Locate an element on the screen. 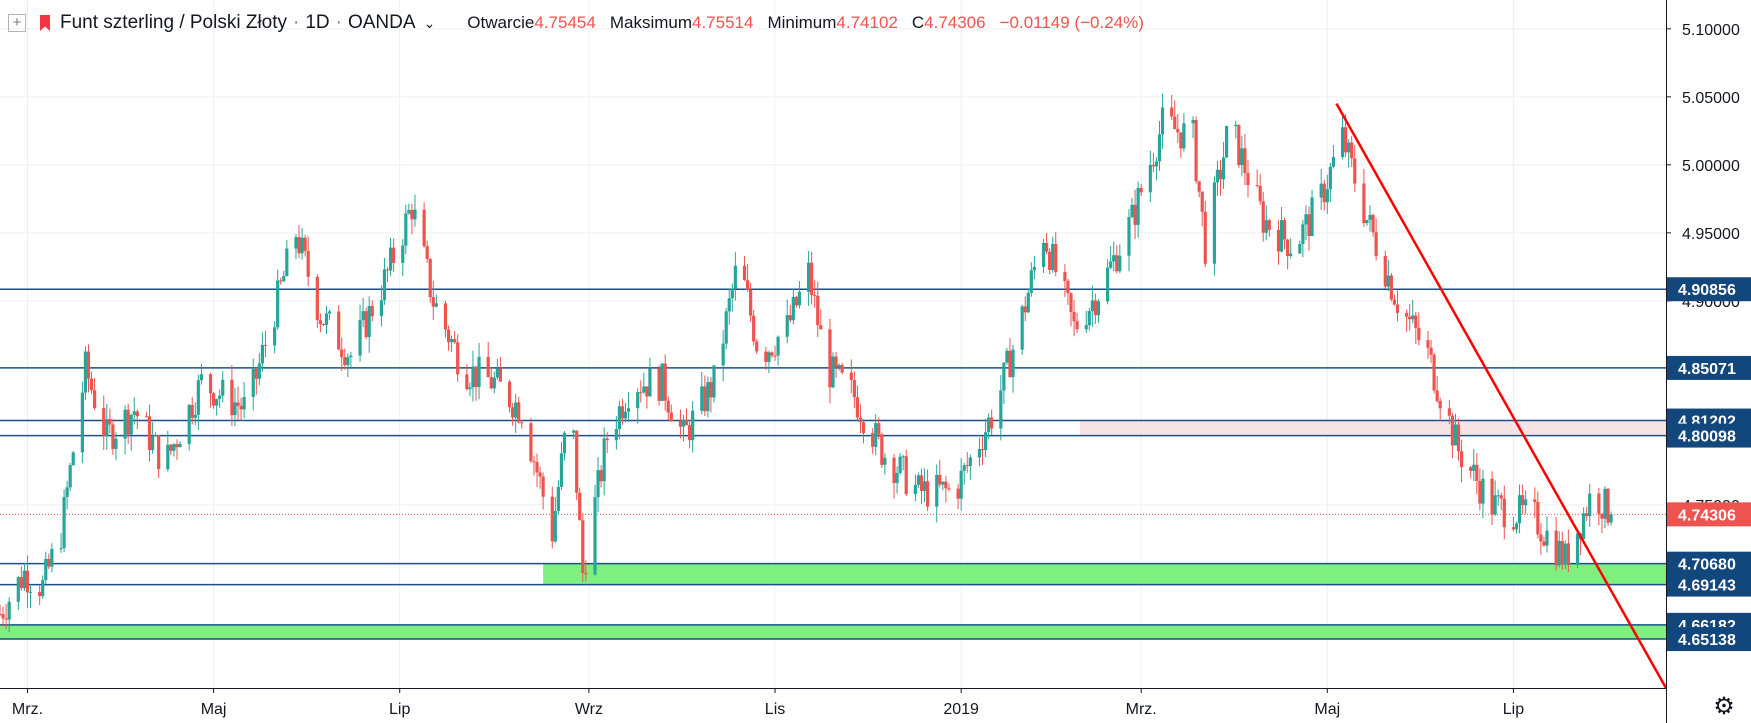 The width and height of the screenshot is (1751, 723). x-tick-label: Wrz is located at coordinates (589, 709).